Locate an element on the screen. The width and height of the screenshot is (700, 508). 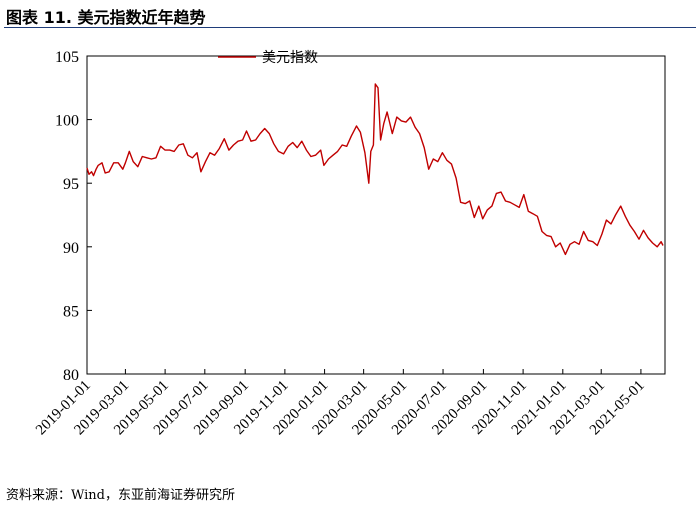
y-tick-label: 80 is located at coordinates (71, 375).